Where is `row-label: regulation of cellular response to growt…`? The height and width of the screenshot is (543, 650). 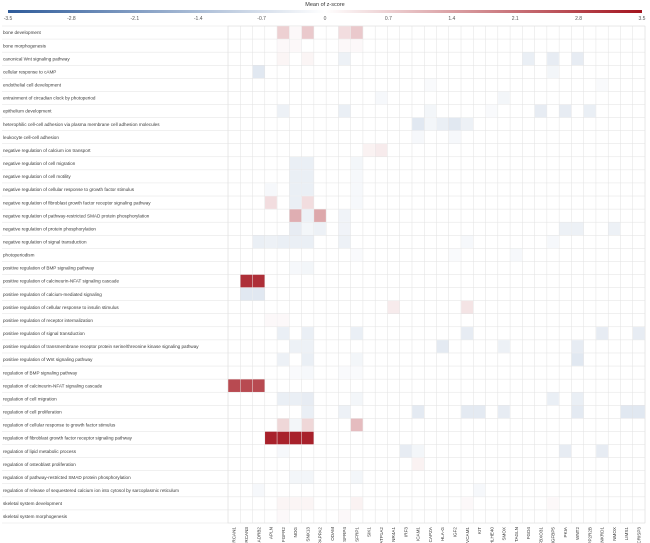
row-label: regulation of cellular response to growt… is located at coordinates (59, 425).